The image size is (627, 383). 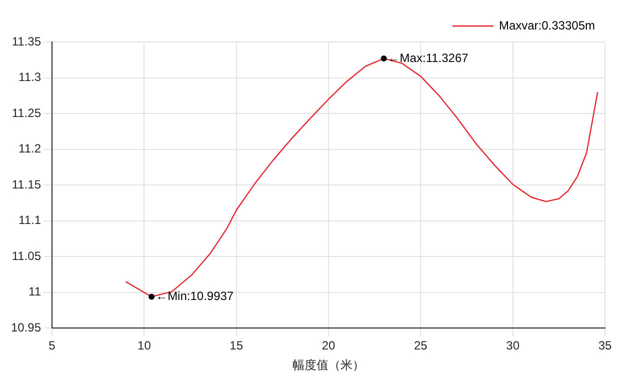 I want to click on x-tick-label: 30, so click(x=513, y=345).